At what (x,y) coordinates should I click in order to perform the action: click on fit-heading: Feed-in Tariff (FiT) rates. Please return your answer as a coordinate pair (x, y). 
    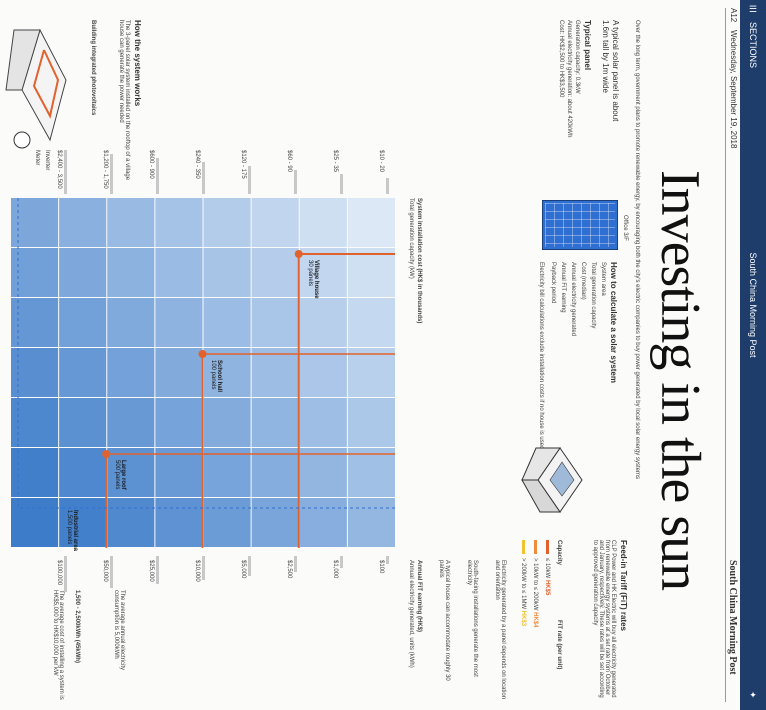
    Looking at the image, I should click on (623, 585).